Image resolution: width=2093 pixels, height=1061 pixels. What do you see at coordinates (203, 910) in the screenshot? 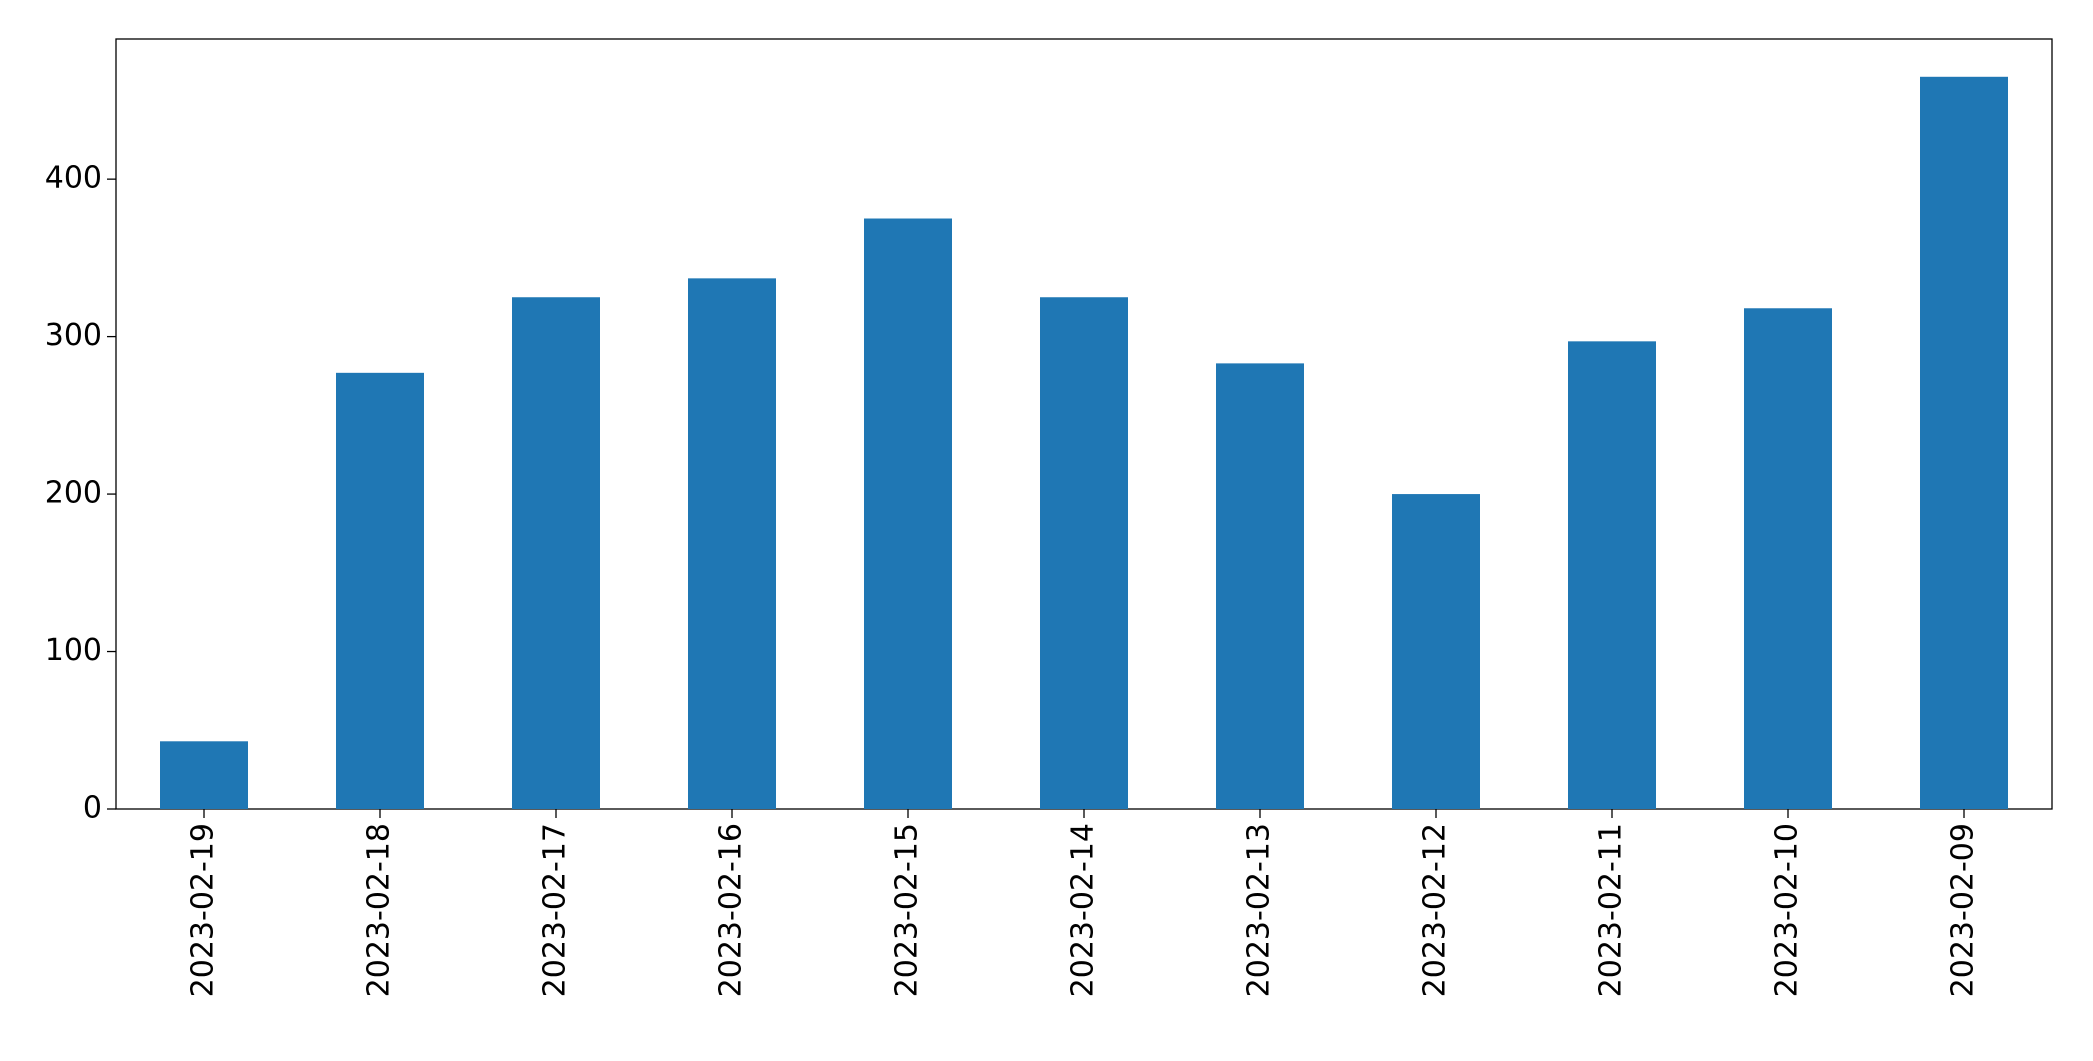
I see `x-tick-label: 2023-02-19` at bounding box center [203, 910].